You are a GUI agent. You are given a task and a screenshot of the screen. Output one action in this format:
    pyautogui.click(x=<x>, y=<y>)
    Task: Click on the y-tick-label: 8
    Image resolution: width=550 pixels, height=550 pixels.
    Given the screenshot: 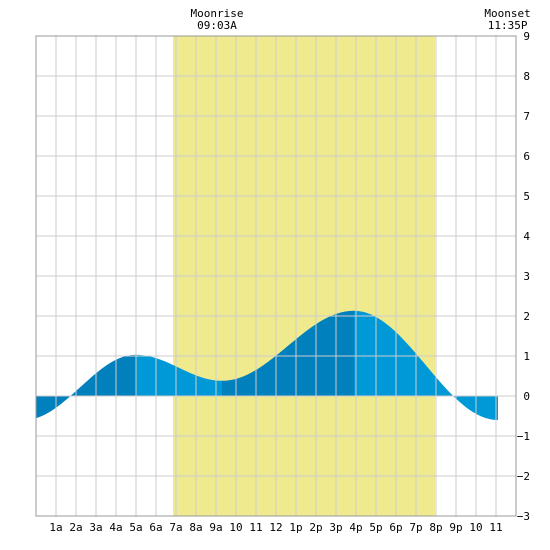 What is the action you would take?
    pyautogui.click(x=526, y=76)
    